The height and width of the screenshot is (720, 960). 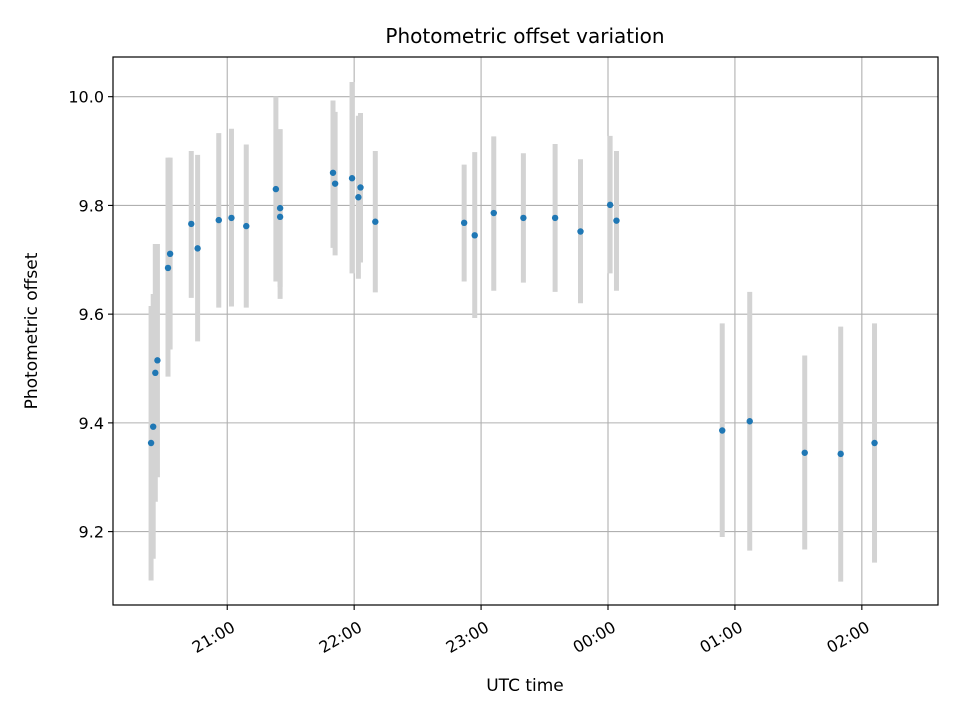 I want to click on y-tick-label: 9.4, so click(x=91, y=423).